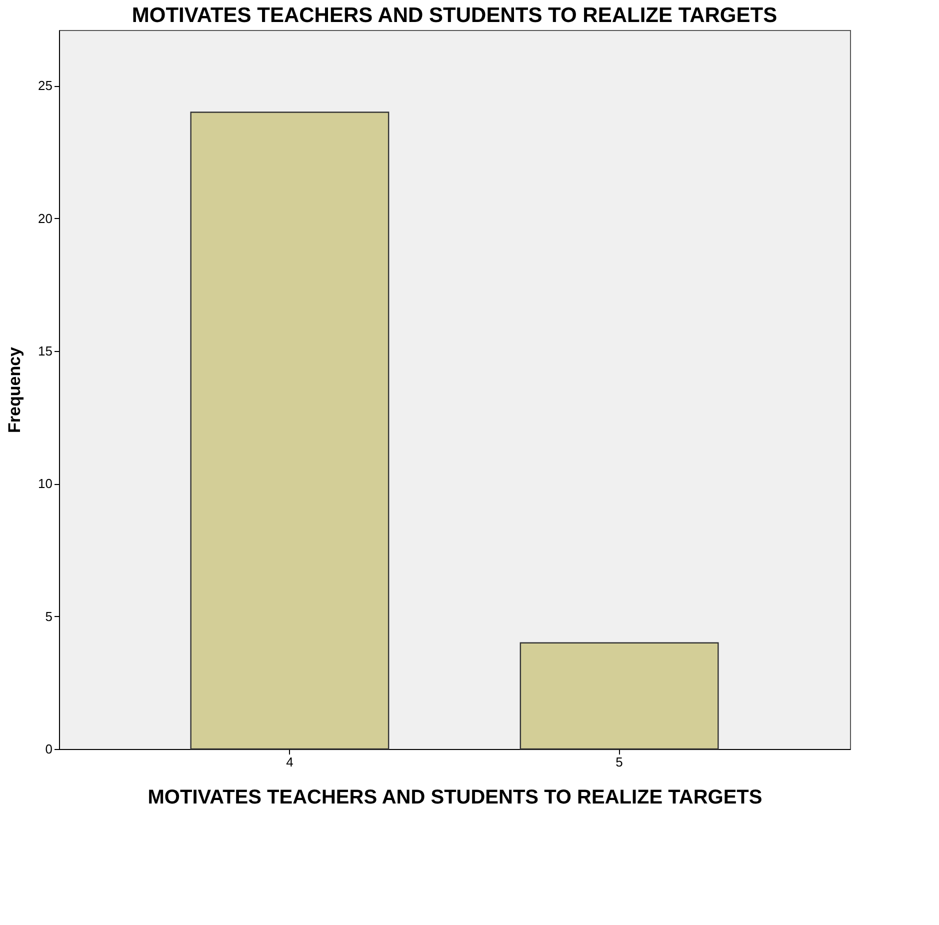 The image size is (939, 925). What do you see at coordinates (45, 86) in the screenshot?
I see `y-tick-label: 25` at bounding box center [45, 86].